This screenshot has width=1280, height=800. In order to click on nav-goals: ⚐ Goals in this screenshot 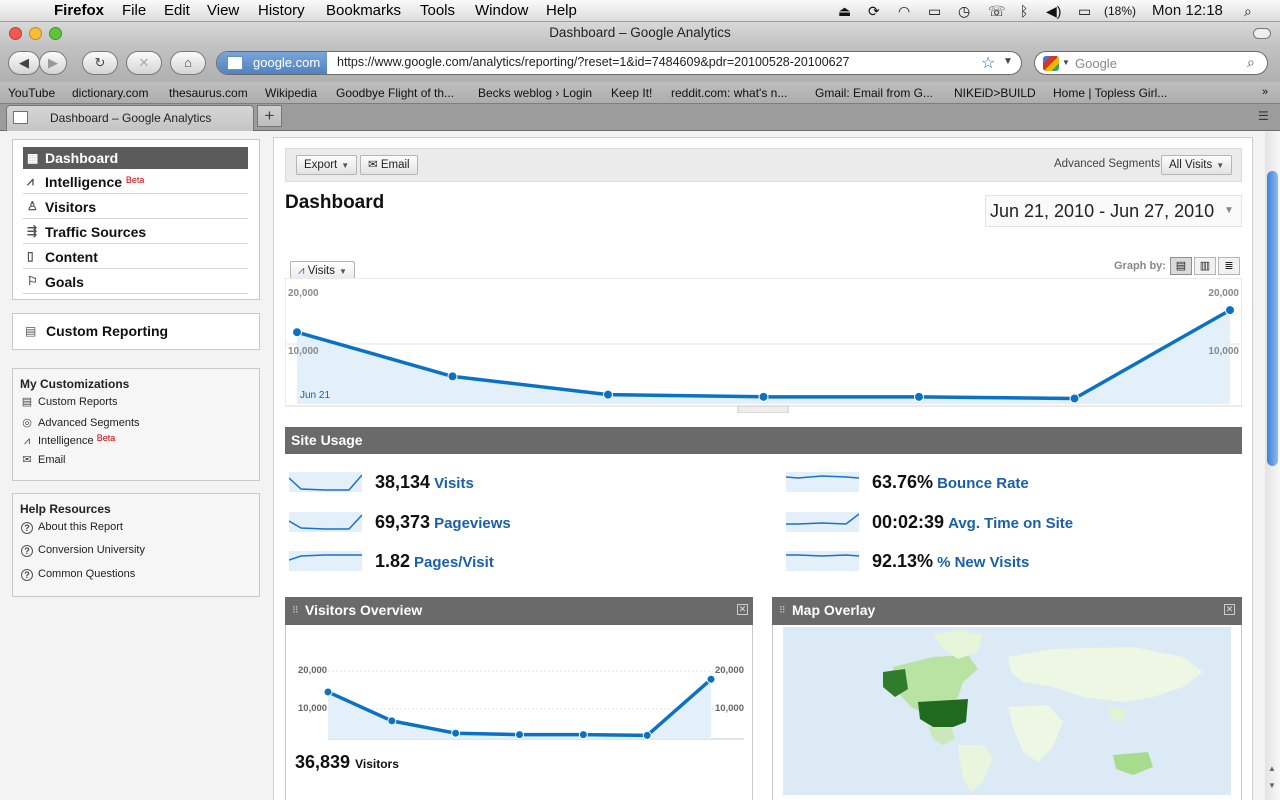, I will do `click(135, 282)`.